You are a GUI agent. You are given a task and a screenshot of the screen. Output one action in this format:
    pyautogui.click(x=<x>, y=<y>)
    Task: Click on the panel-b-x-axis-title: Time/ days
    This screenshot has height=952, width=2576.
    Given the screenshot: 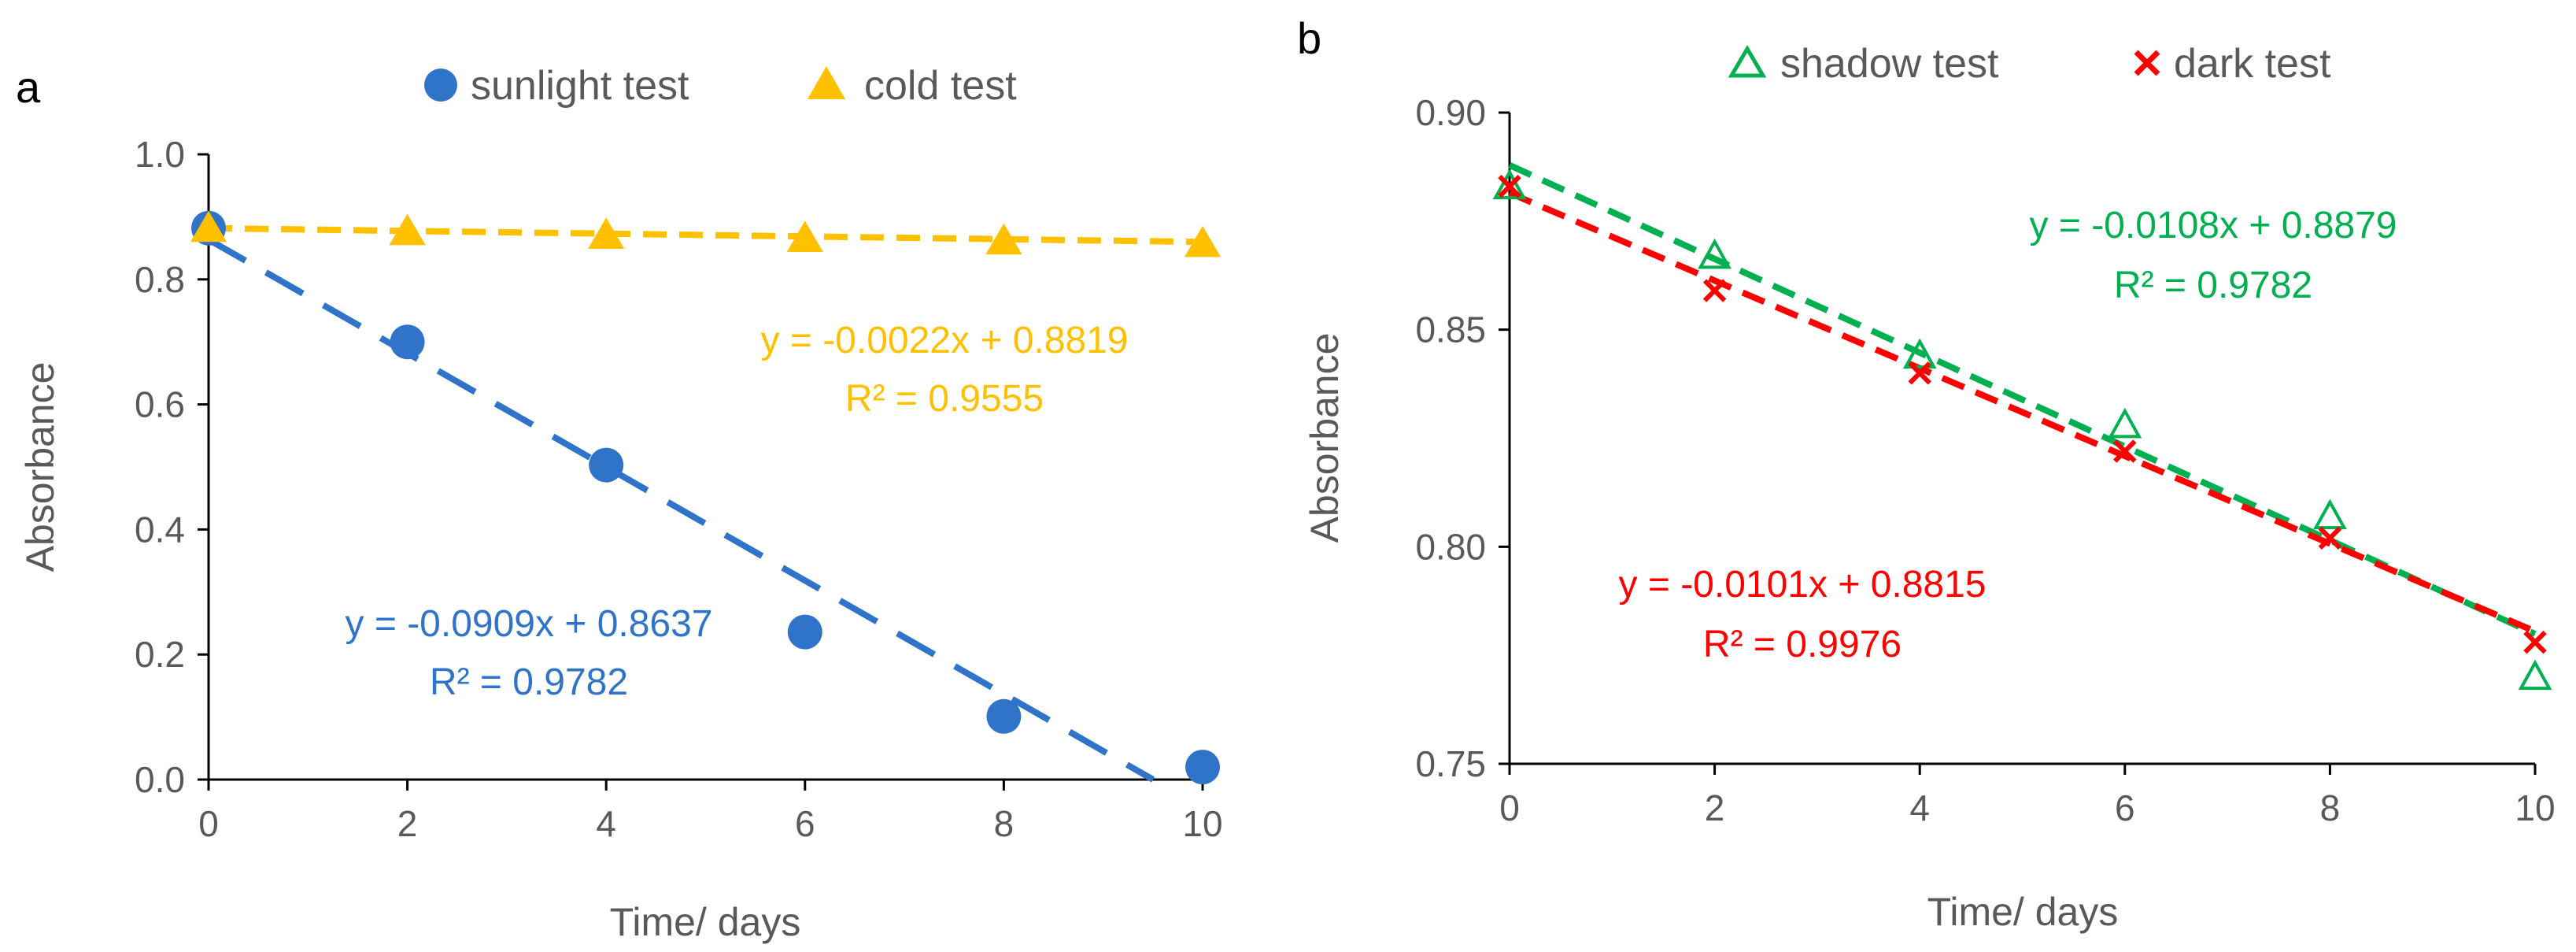 What is the action you would take?
    pyautogui.click(x=2023, y=912)
    